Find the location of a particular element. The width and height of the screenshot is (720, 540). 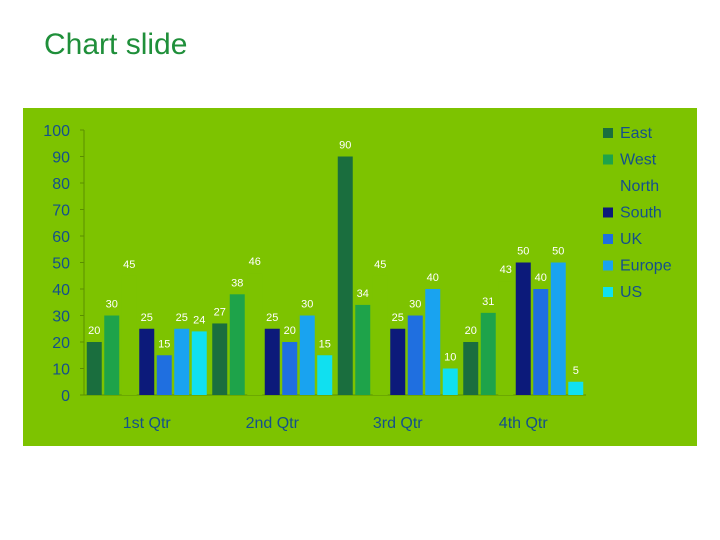

data-label: 24 is located at coordinates (199, 320).